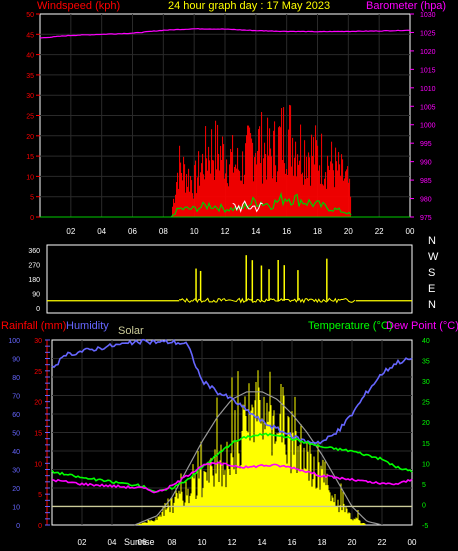 Image resolution: width=458 pixels, height=551 pixels. What do you see at coordinates (30, 35) in the screenshot?
I see `wind-tick-label: 45` at bounding box center [30, 35].